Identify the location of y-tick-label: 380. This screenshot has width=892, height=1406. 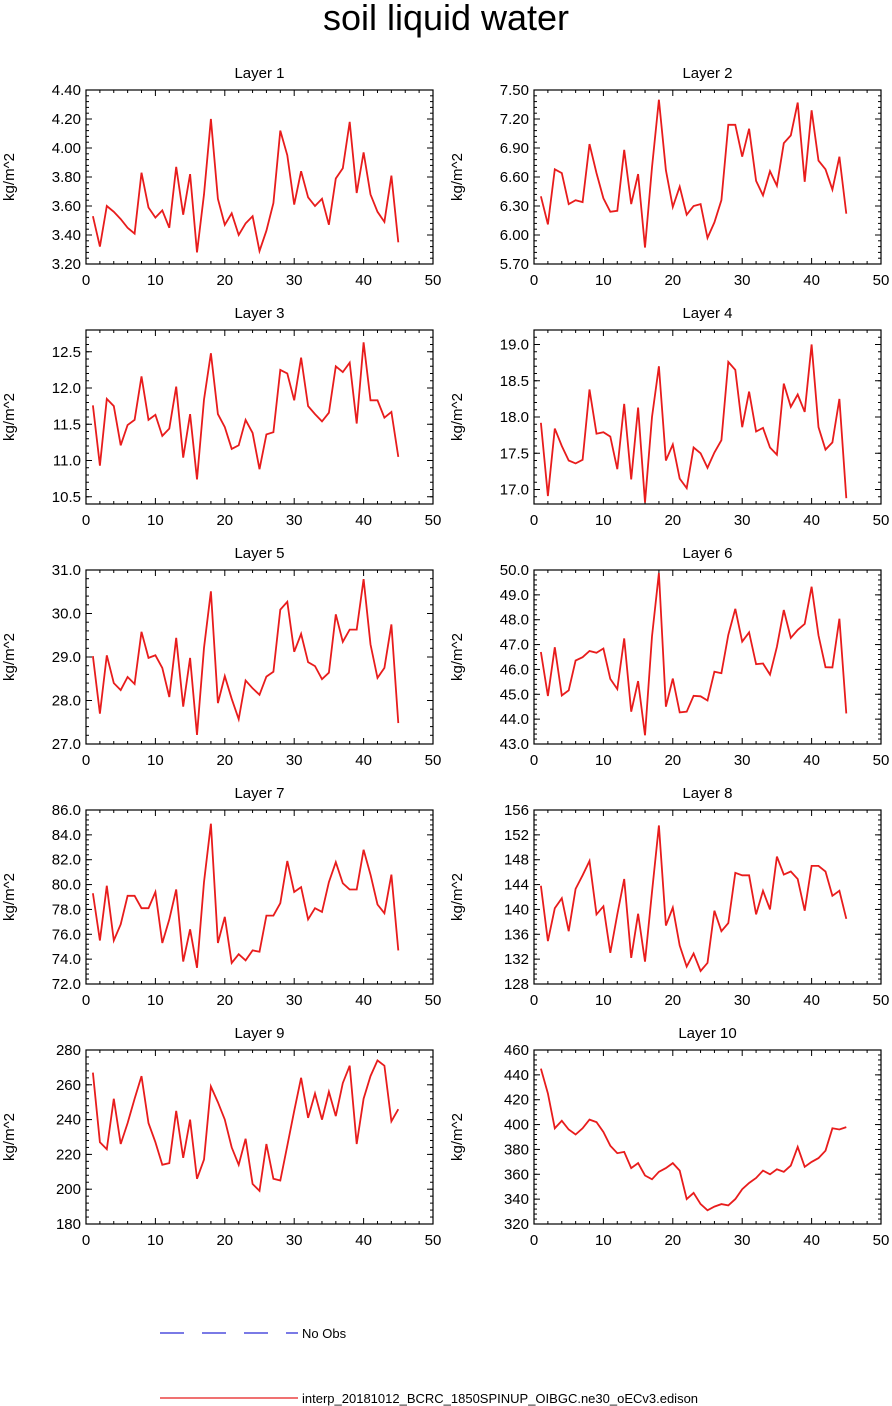
(516, 1149).